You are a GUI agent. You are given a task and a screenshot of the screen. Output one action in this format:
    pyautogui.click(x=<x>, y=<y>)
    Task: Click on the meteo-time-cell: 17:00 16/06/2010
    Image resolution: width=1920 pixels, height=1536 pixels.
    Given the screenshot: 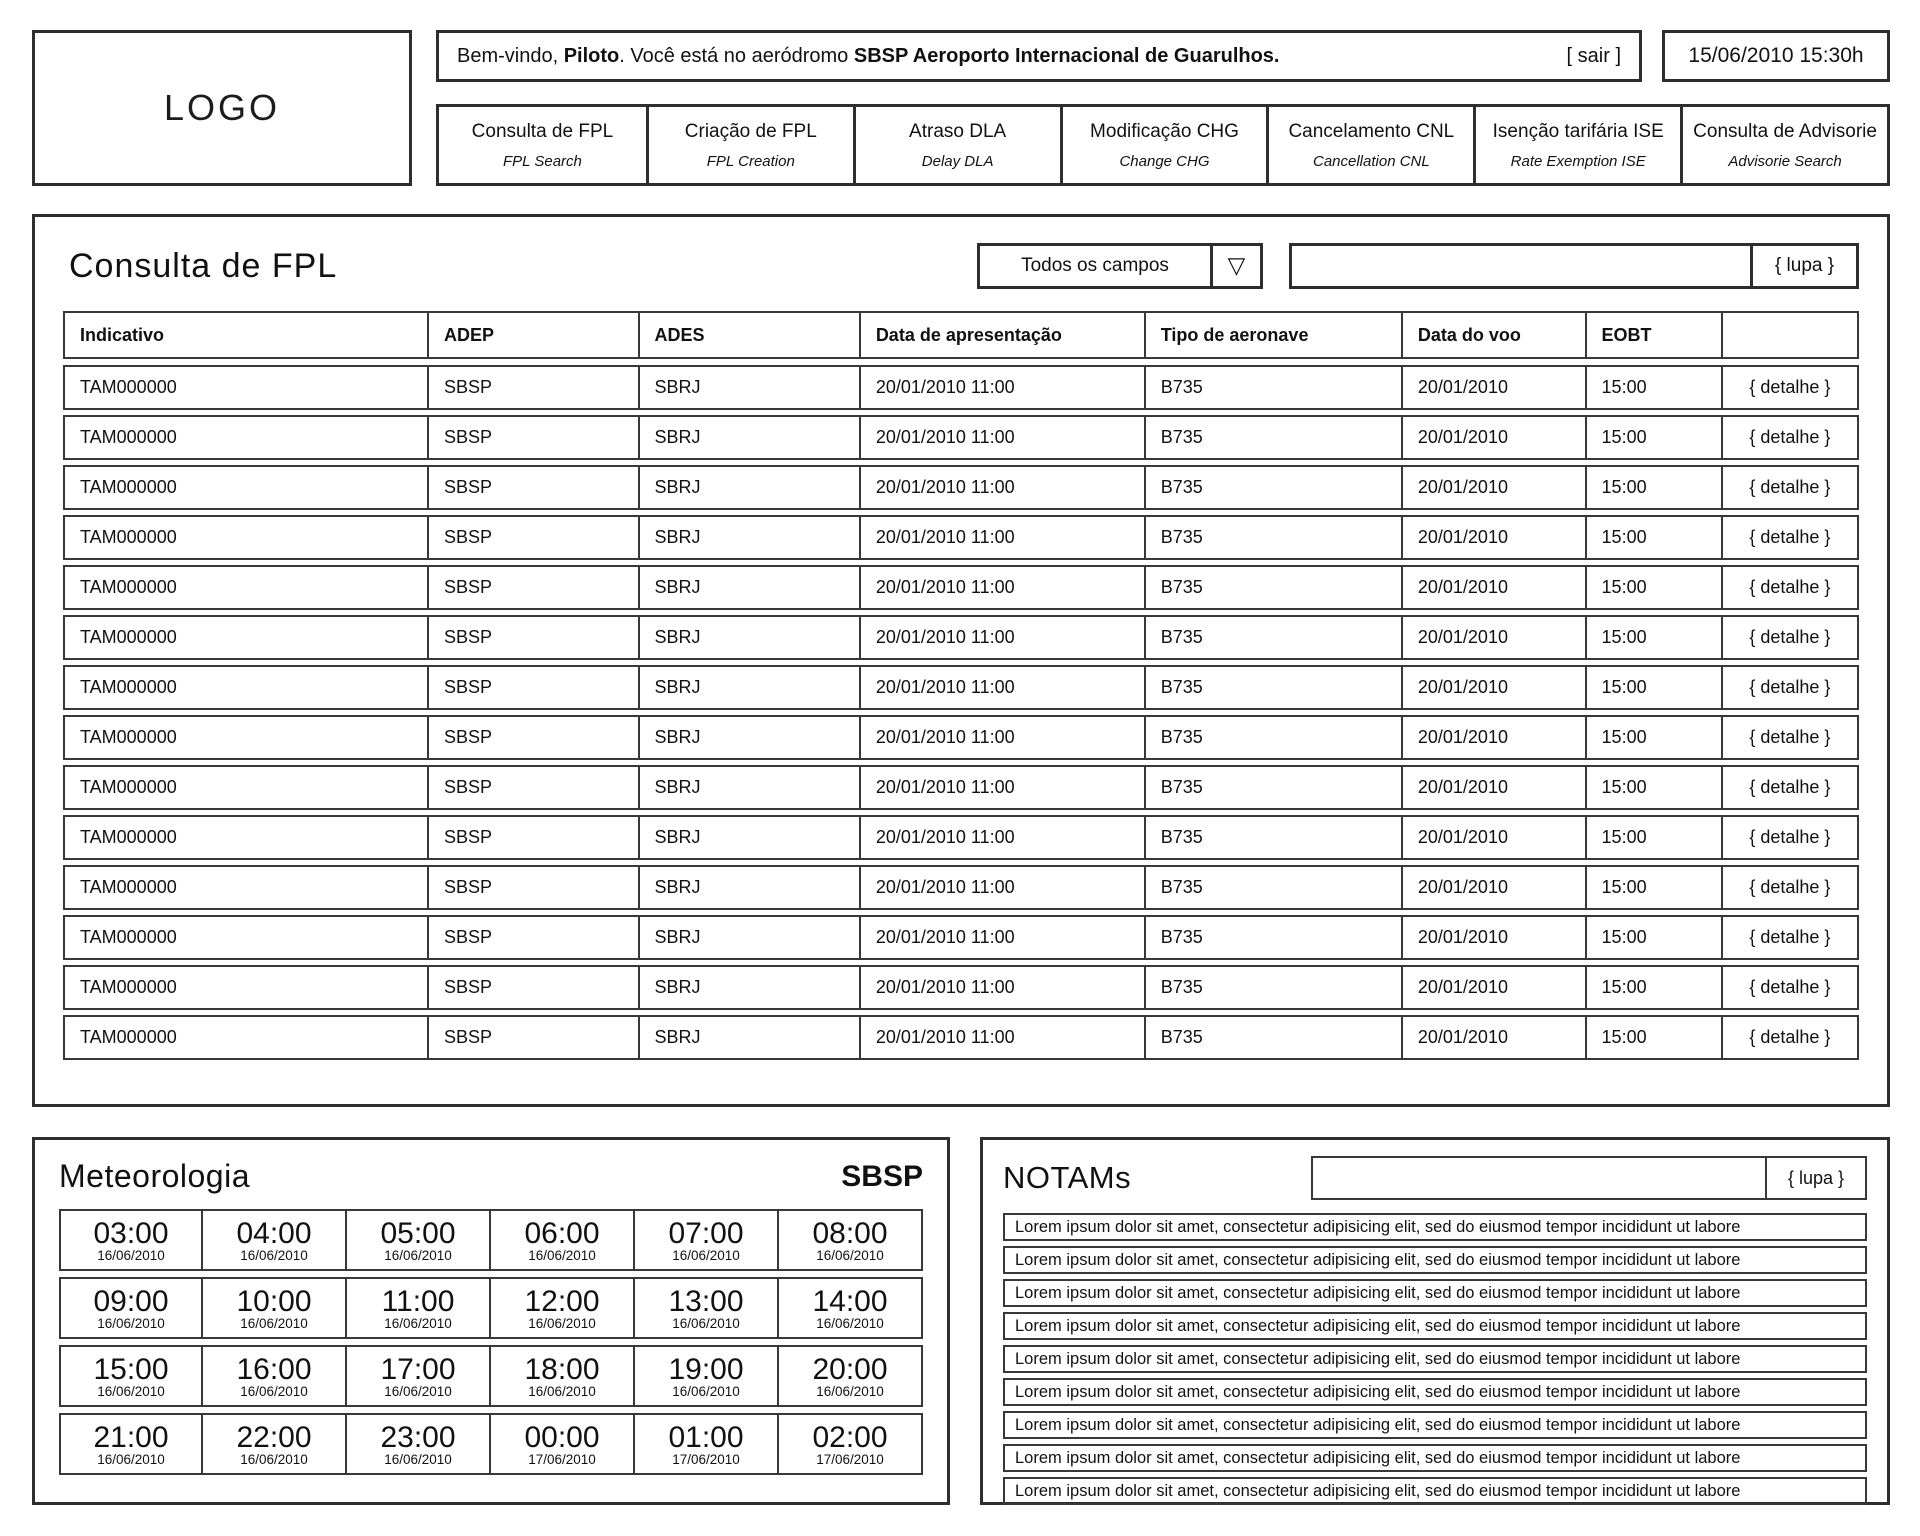 What is the action you would take?
    pyautogui.click(x=419, y=1376)
    